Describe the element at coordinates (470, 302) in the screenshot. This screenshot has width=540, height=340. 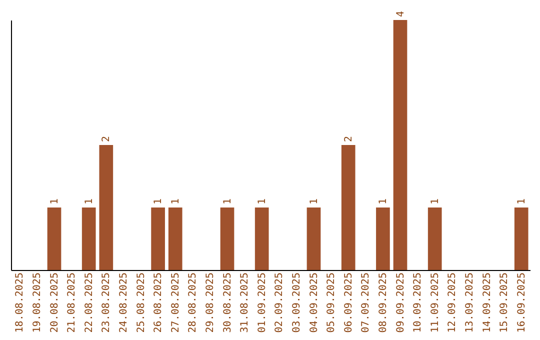
I see `x-tick-label: 13.09.2025` at that location.